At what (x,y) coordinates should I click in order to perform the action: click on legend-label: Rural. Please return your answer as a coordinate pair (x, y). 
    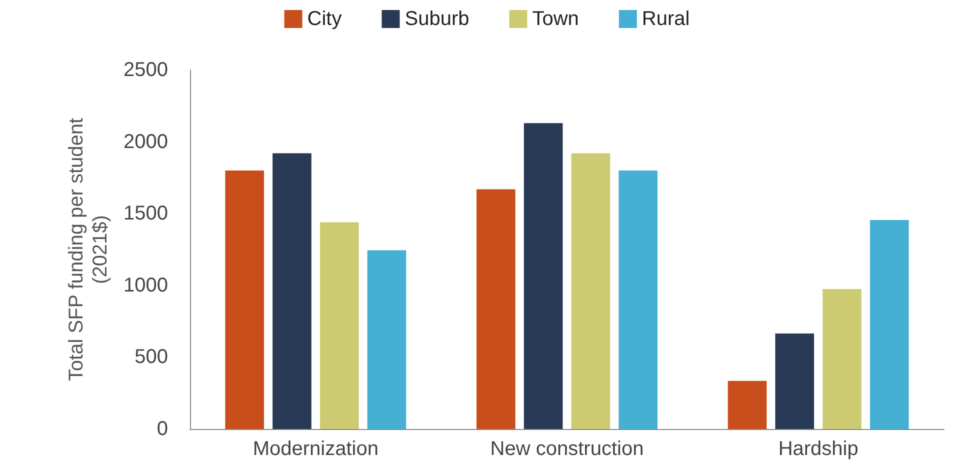
    Looking at the image, I should click on (666, 19).